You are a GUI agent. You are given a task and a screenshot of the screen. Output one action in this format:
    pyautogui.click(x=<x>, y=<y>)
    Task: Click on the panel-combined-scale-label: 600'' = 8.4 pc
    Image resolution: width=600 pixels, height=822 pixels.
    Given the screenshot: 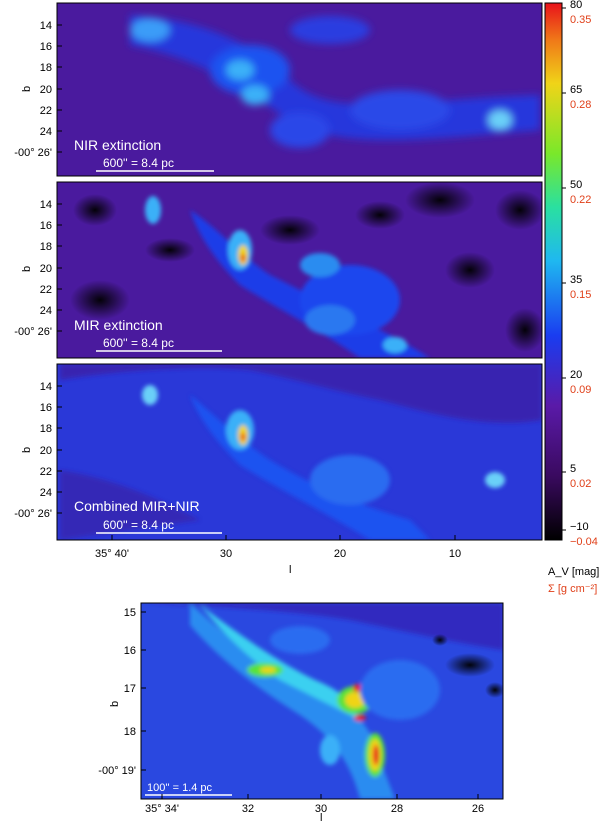 What is the action you would take?
    pyautogui.click(x=138, y=525)
    